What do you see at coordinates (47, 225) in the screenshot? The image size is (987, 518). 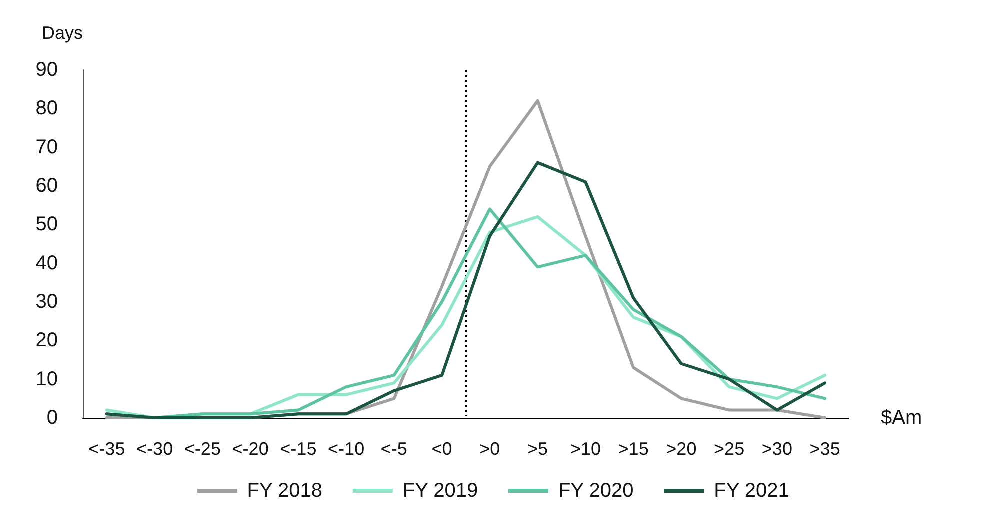 I see `y-tick-label: 50` at bounding box center [47, 225].